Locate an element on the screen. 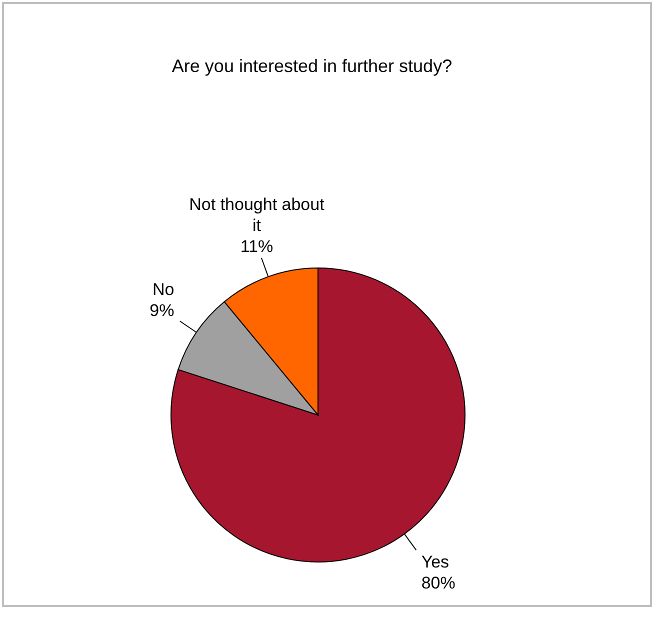 This screenshot has height=619, width=659. data-label: 11% is located at coordinates (257, 246).